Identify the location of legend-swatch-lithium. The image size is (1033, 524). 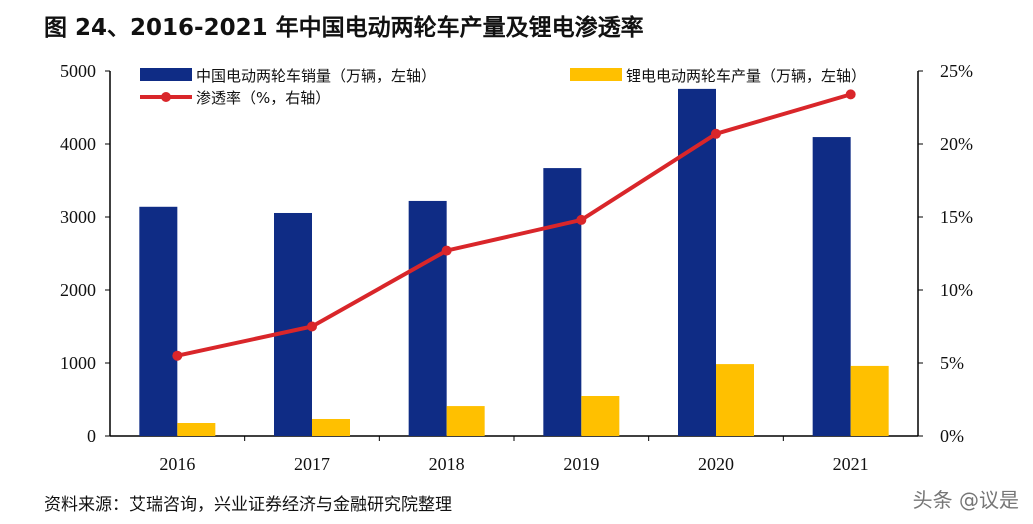
(596, 74).